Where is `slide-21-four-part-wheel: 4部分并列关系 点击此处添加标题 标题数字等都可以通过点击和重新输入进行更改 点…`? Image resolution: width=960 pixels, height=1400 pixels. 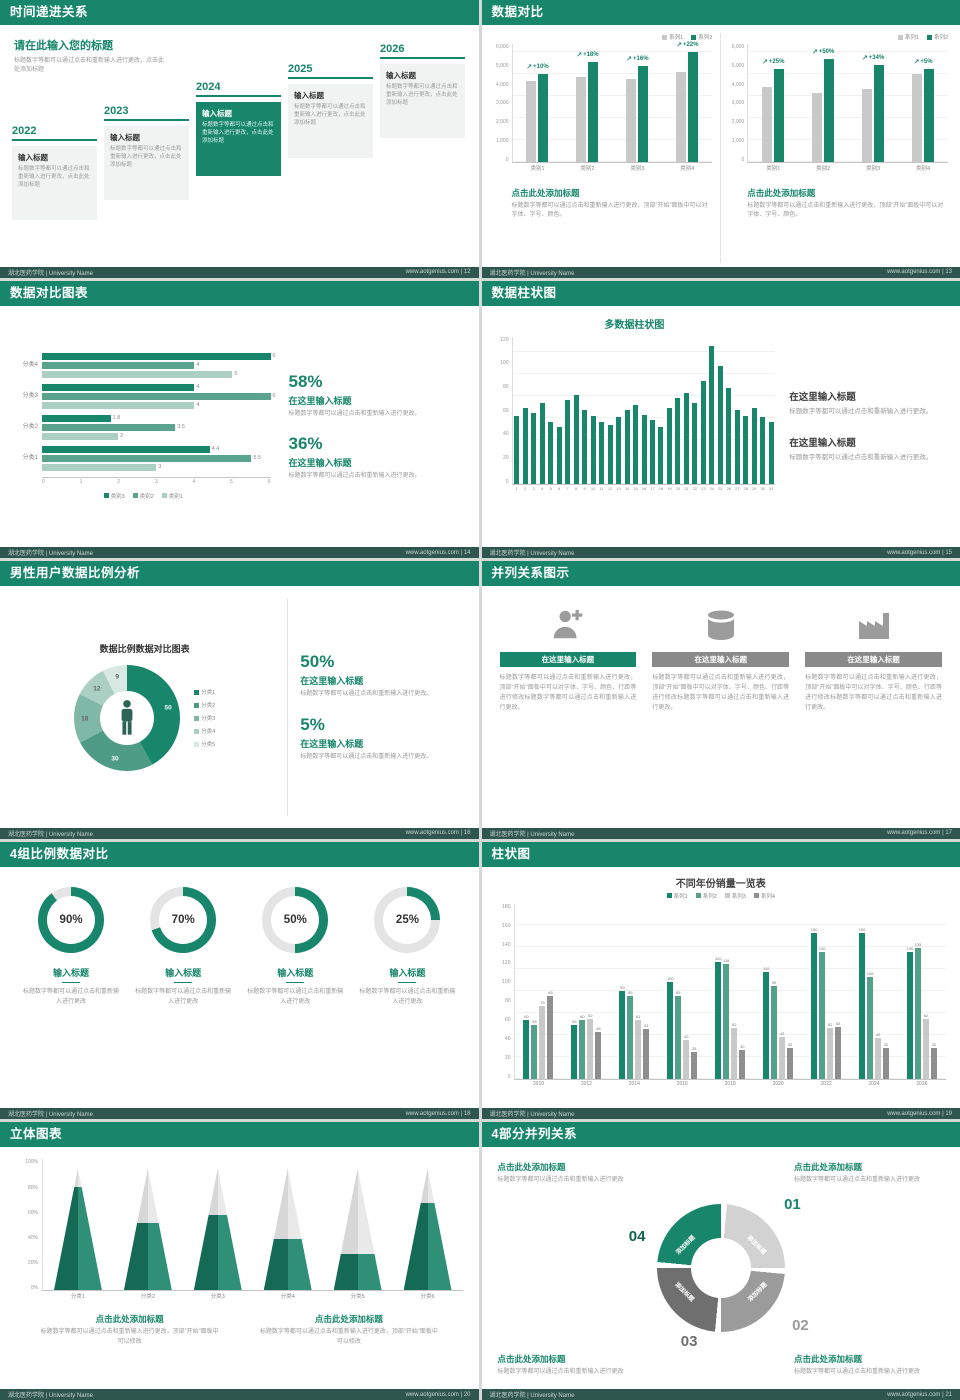
slide-21-four-part-wheel: 4部分并列关系 点击此处添加标题 标题数字等都可以通过点击和重新输入进行更改 点… is located at coordinates (720, 1261).